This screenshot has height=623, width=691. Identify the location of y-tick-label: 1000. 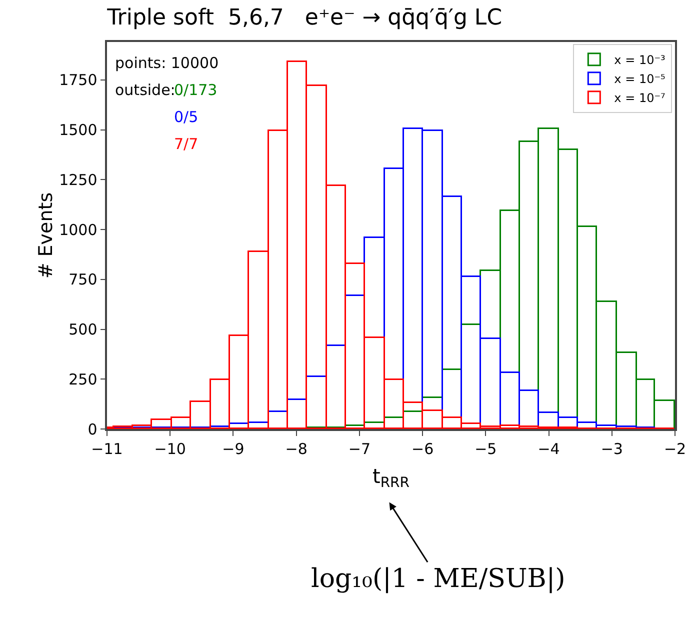
(78, 229).